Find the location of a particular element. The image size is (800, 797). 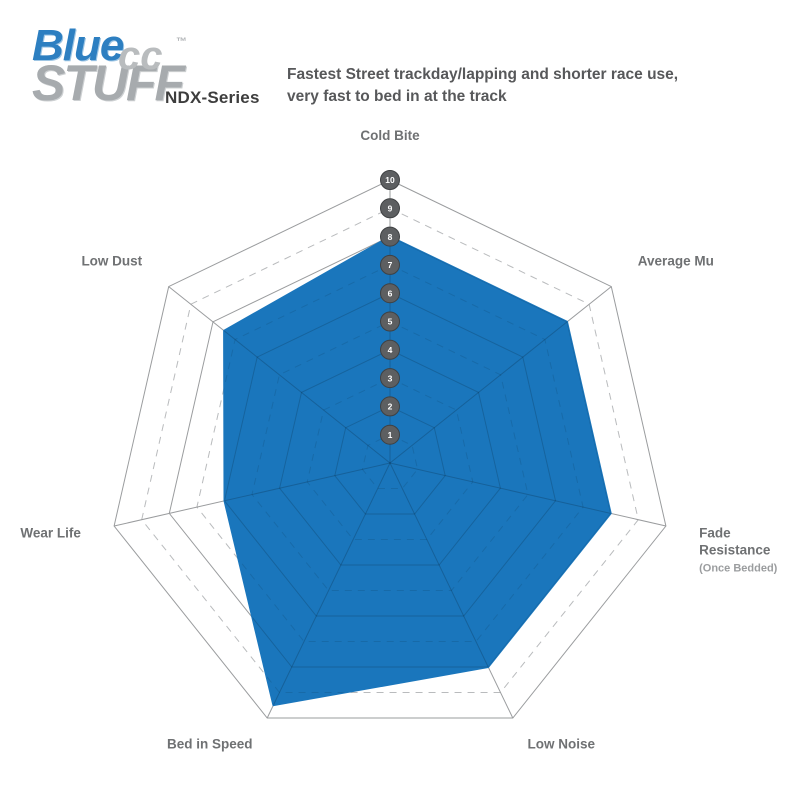

trademark-icon: ™ is located at coordinates (181, 42).